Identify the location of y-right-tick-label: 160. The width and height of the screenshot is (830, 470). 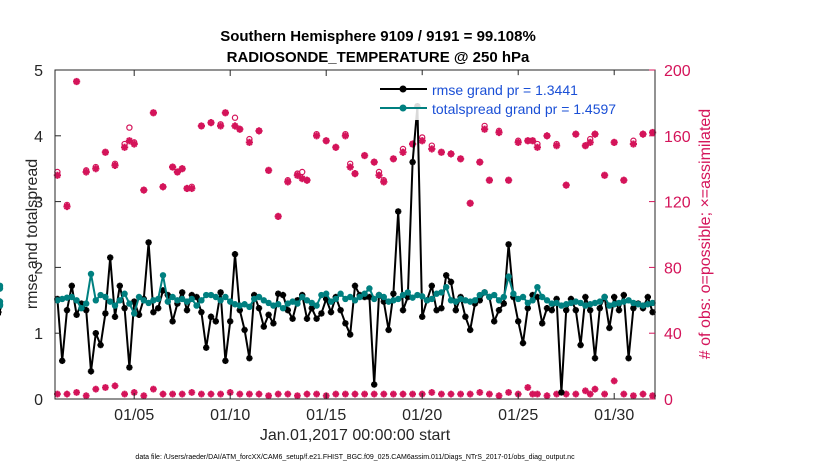
(677, 137).